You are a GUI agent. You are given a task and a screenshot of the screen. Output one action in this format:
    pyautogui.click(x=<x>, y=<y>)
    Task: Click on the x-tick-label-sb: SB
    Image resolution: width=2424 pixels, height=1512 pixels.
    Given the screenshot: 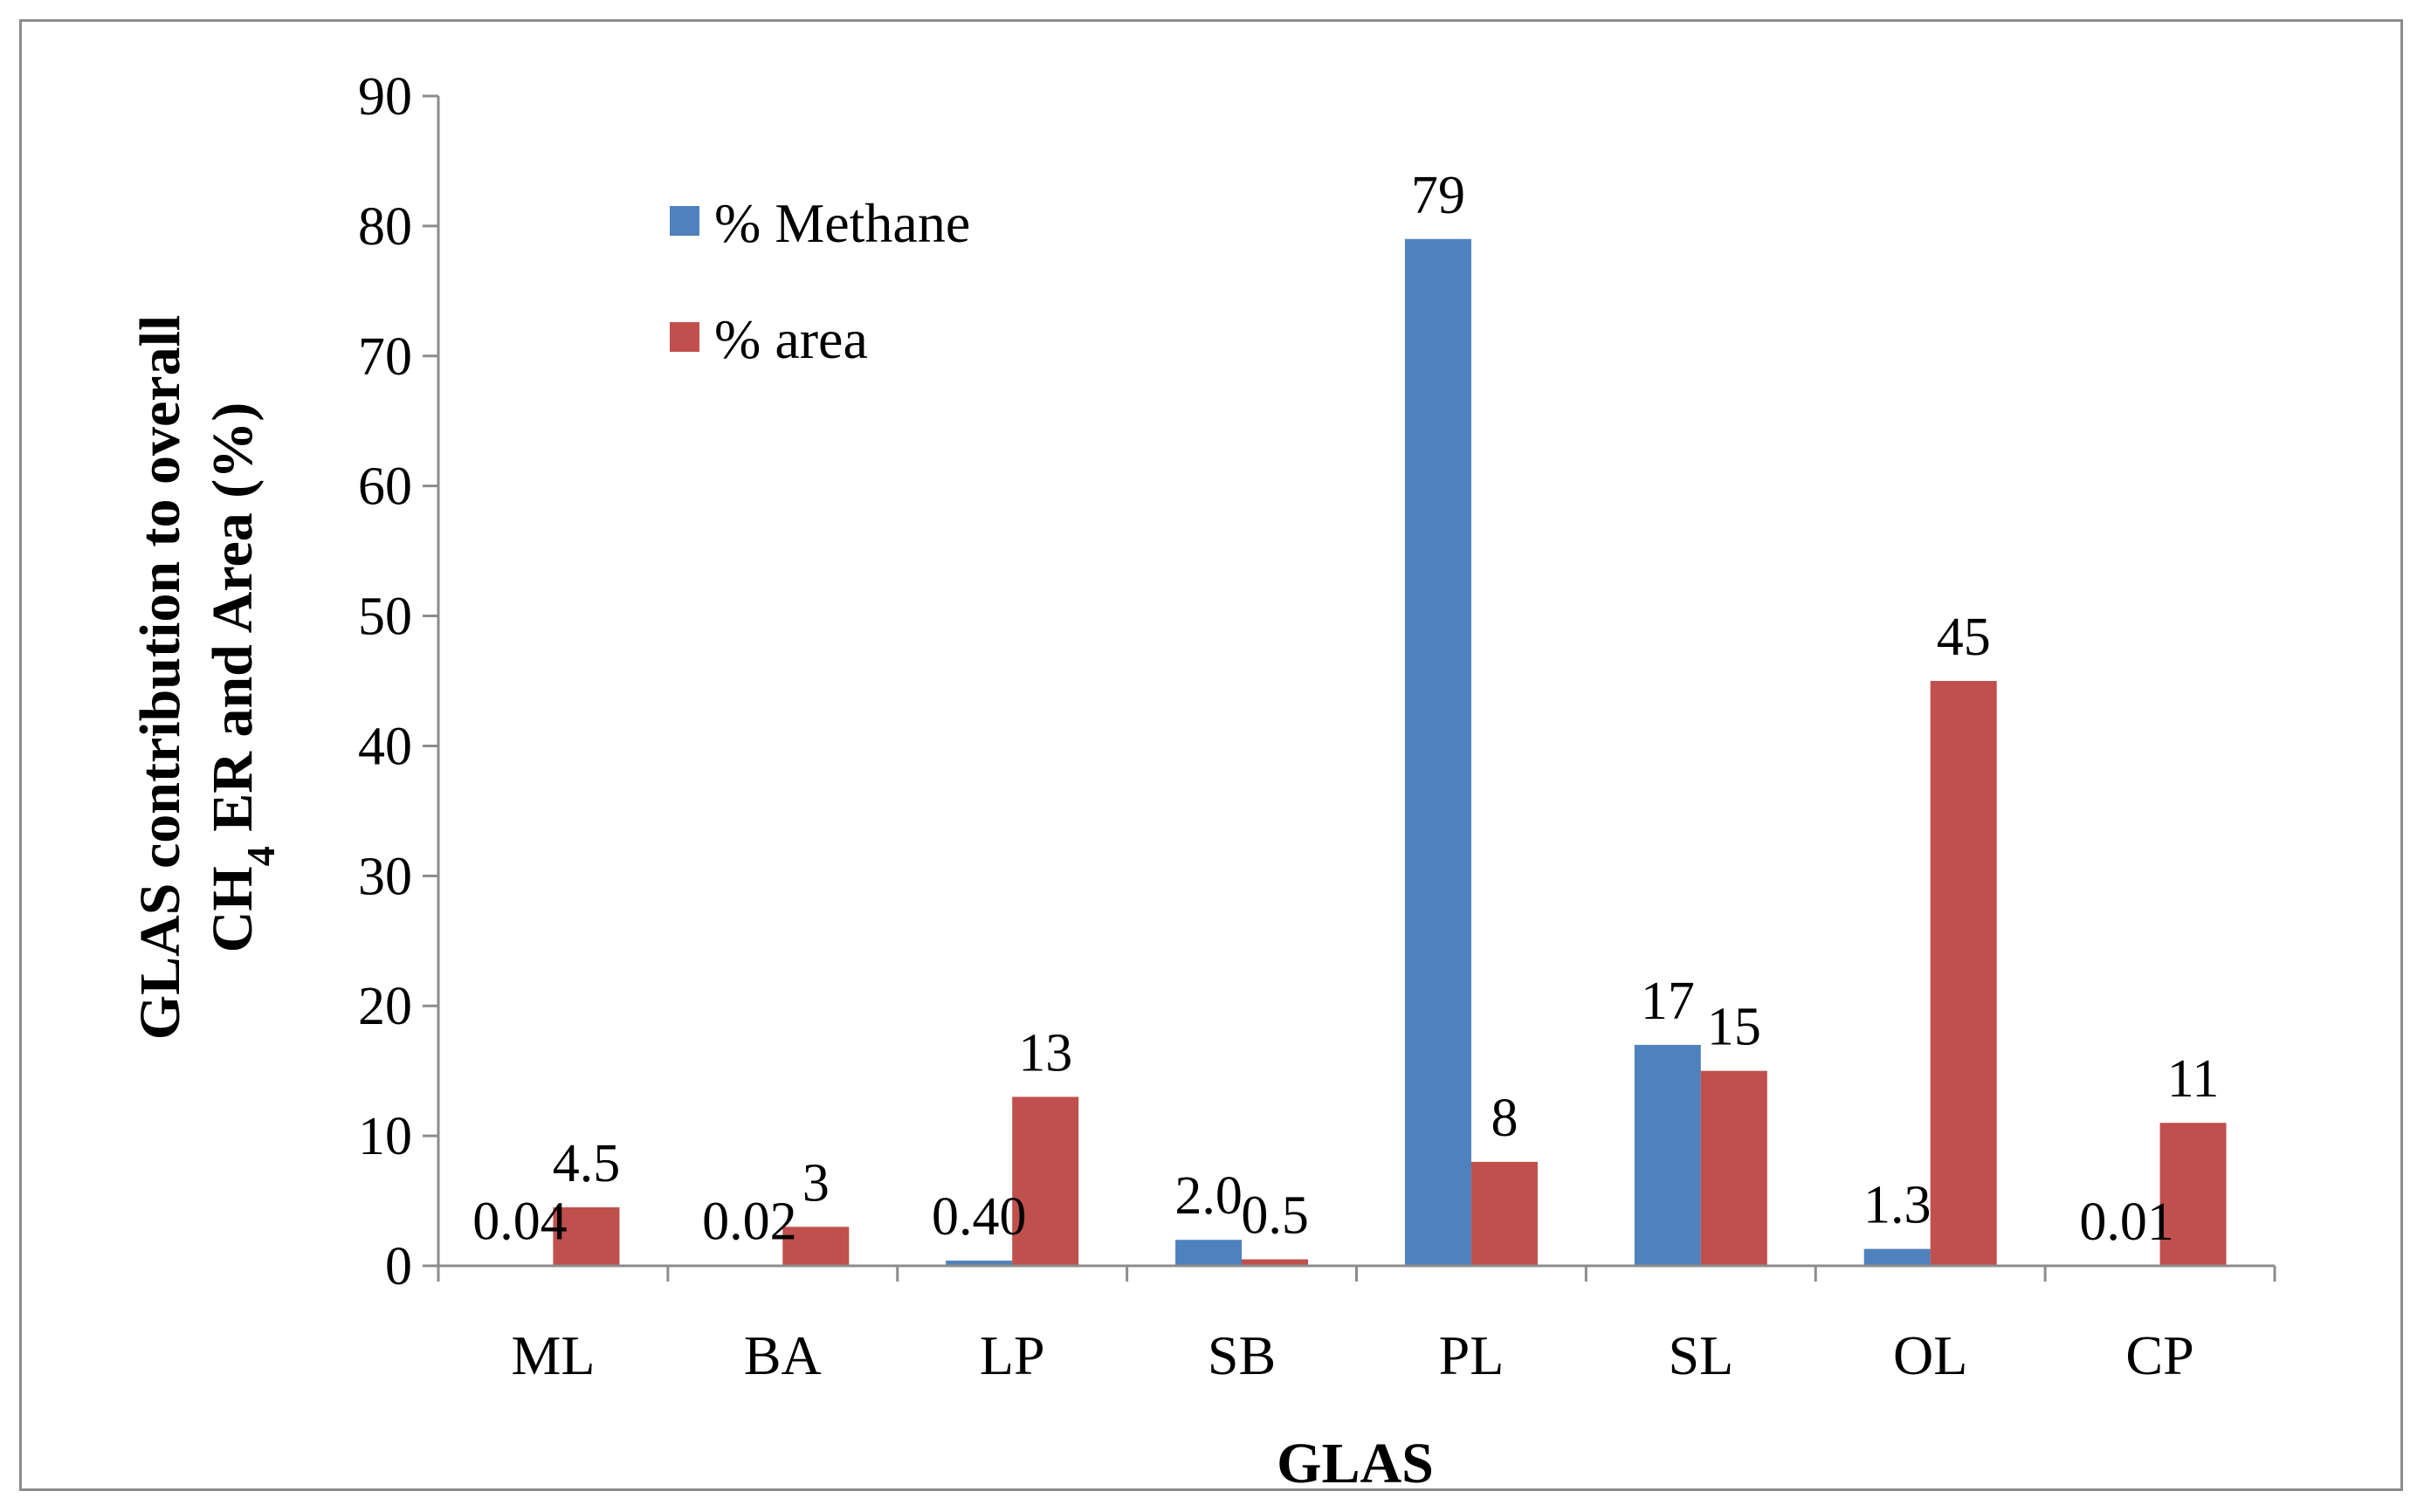 What is the action you would take?
    pyautogui.click(x=1242, y=1355)
    